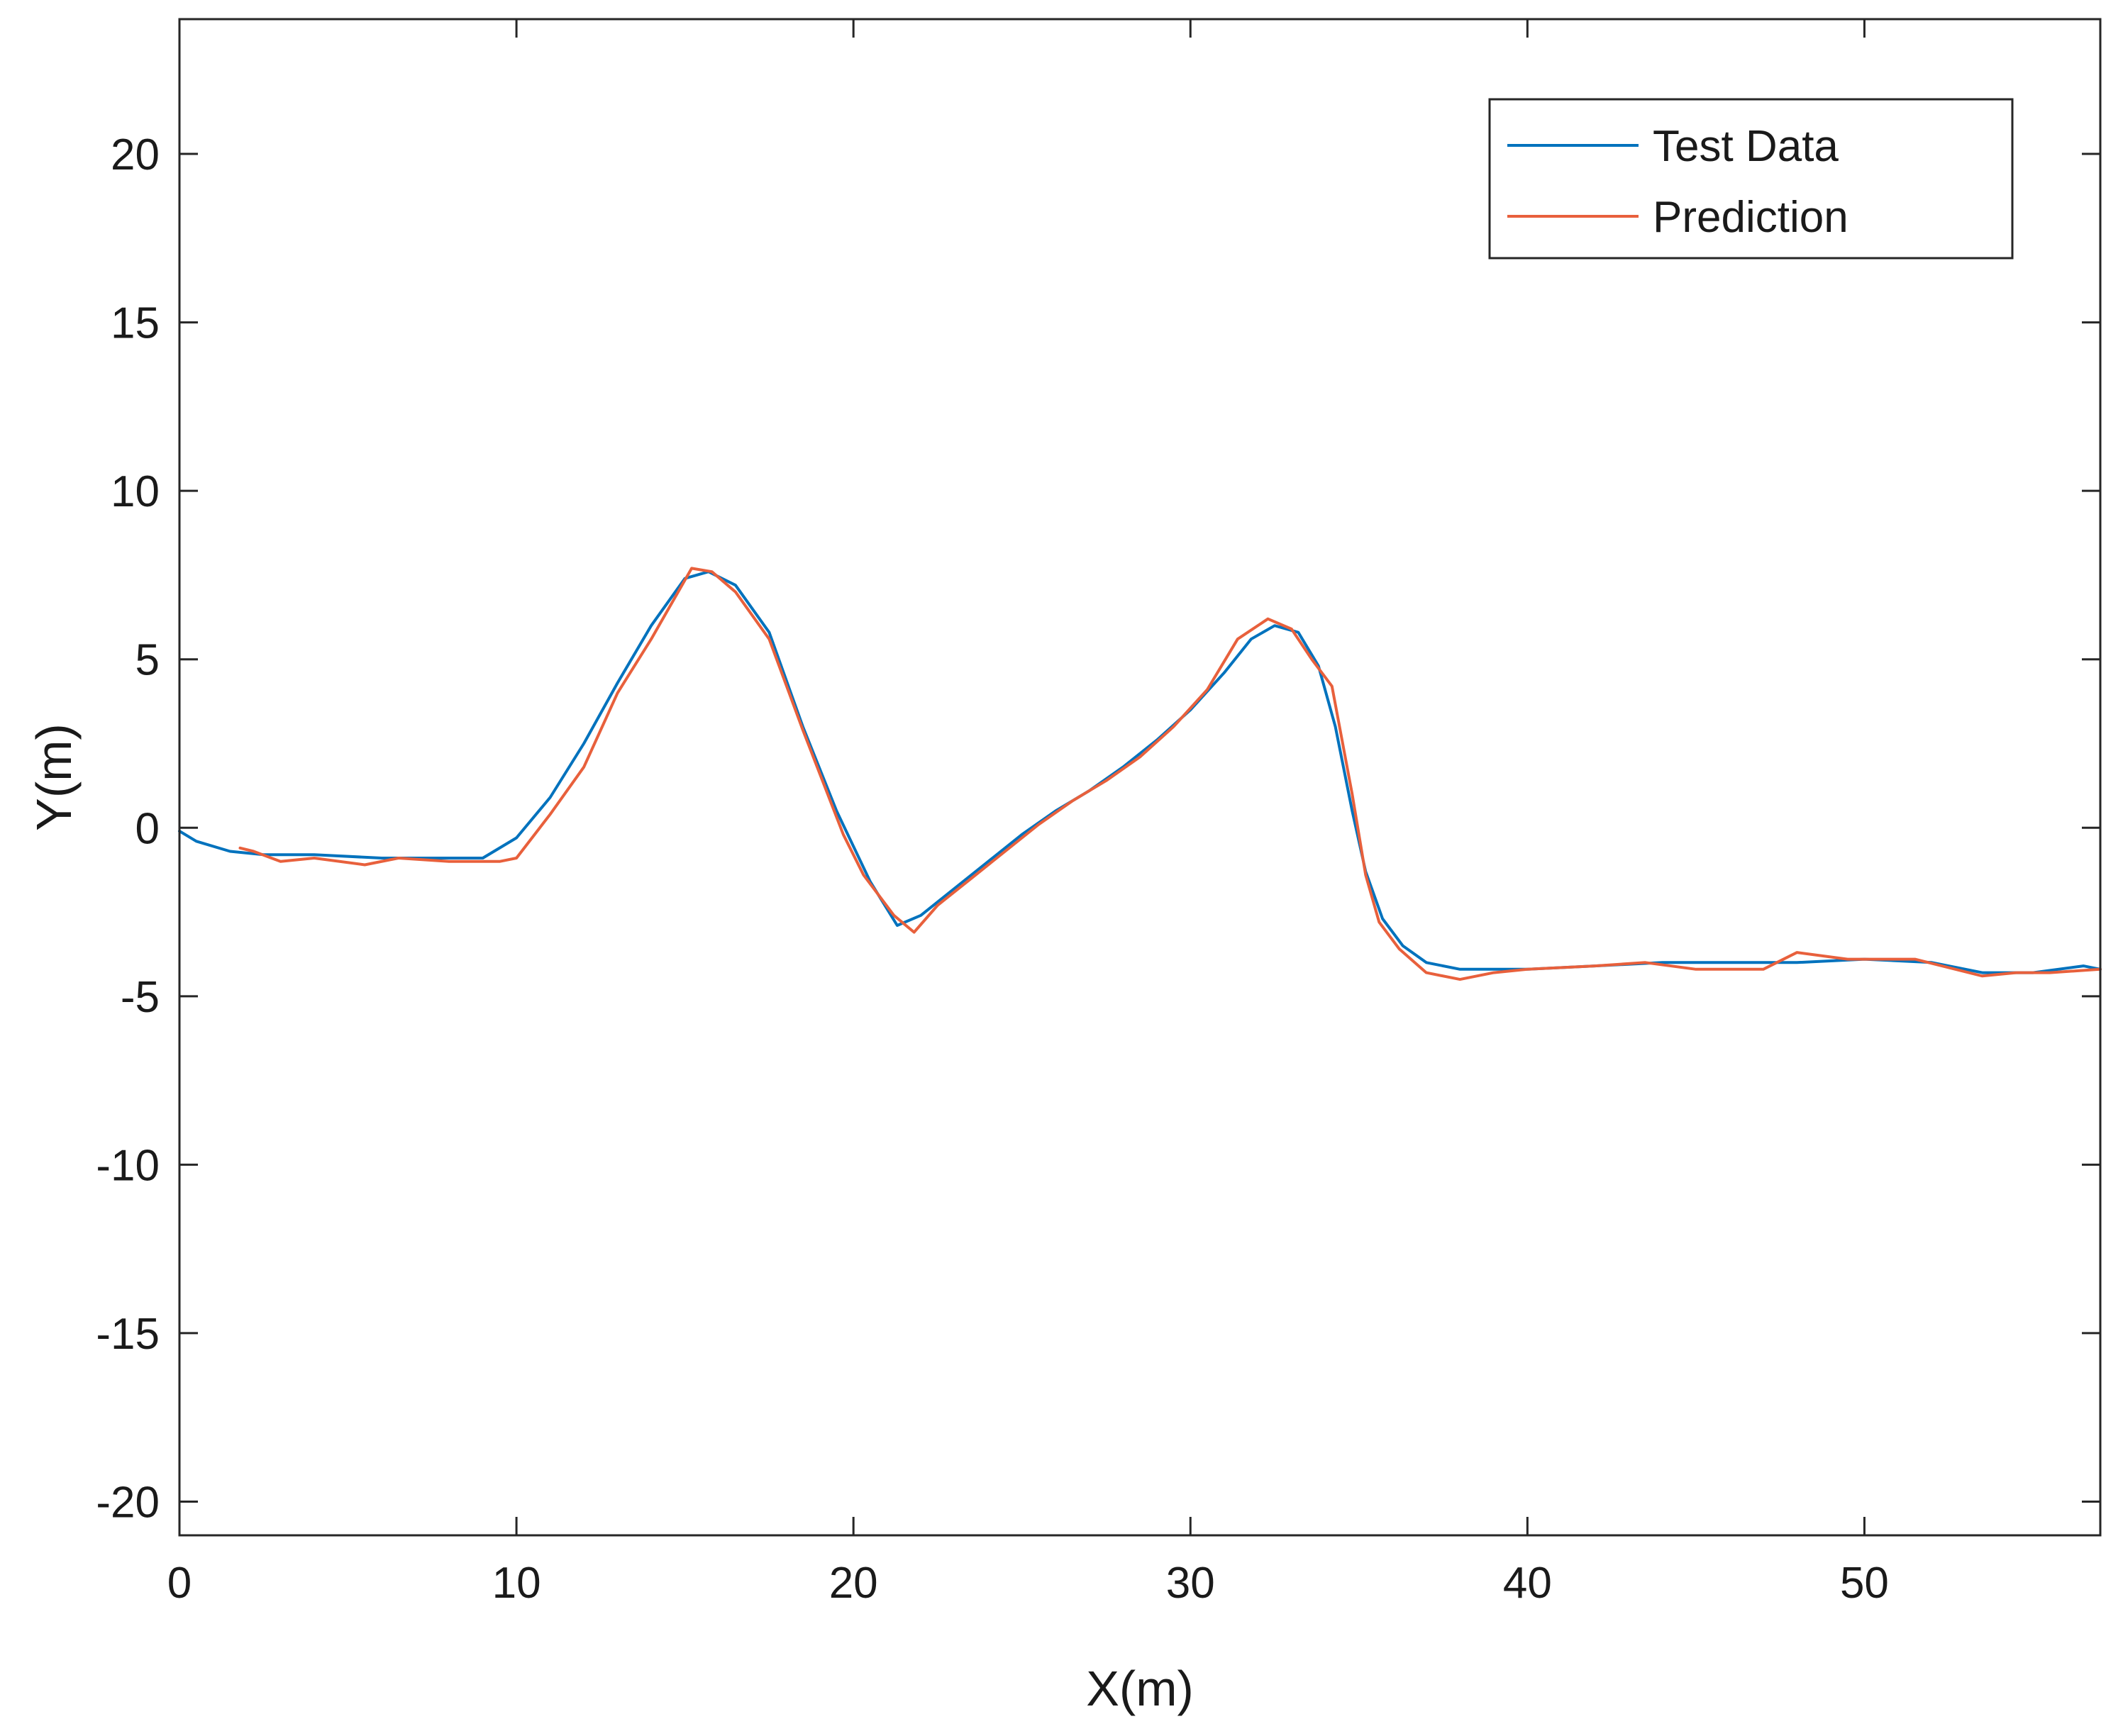 The image size is (2123, 1736). Describe the element at coordinates (54, 777) in the screenshot. I see `y-axis-title: Y(m)` at that location.